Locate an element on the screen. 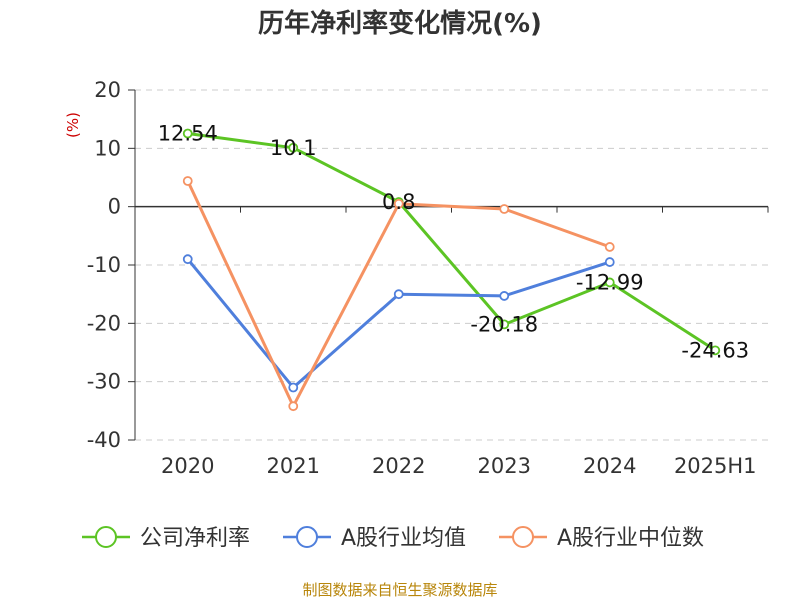 The width and height of the screenshot is (800, 600). y-tick-label: -30 is located at coordinates (104, 382).